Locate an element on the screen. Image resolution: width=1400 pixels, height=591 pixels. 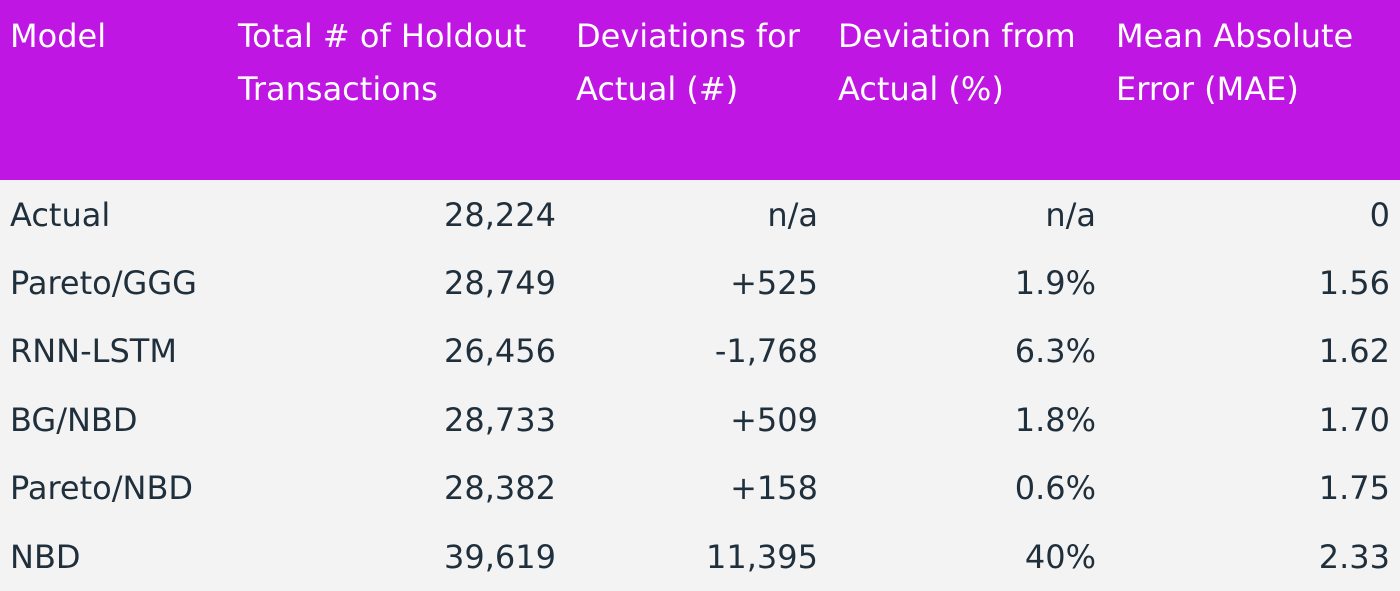
cell-model: Pareto/GGG is located at coordinates (103, 282).